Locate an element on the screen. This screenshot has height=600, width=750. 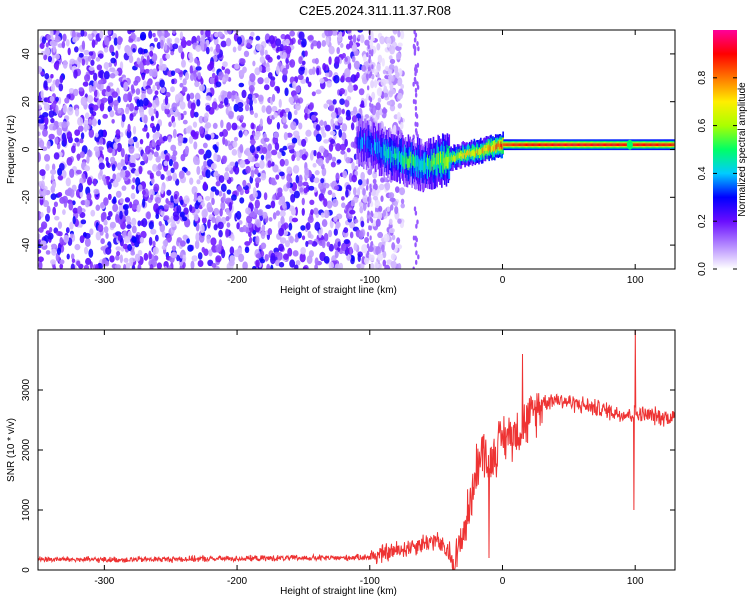
y-tick-label: 1000 is located at coordinates (26, 509).